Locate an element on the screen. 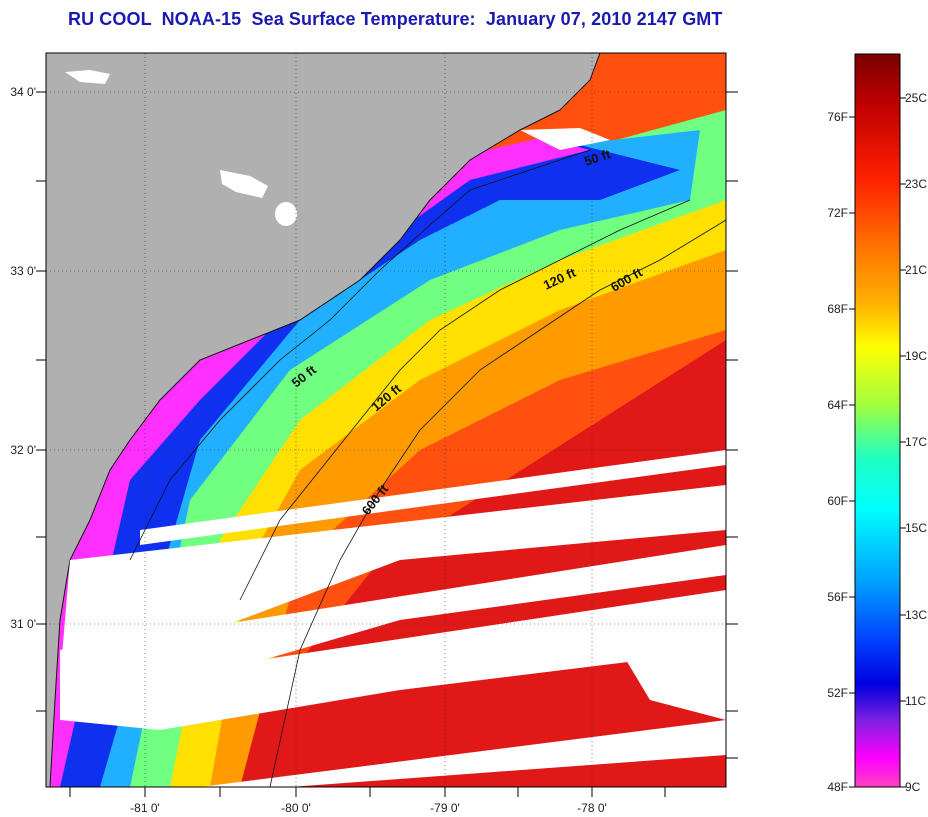  colorbar-f-label: 60F is located at coordinates (837, 501).